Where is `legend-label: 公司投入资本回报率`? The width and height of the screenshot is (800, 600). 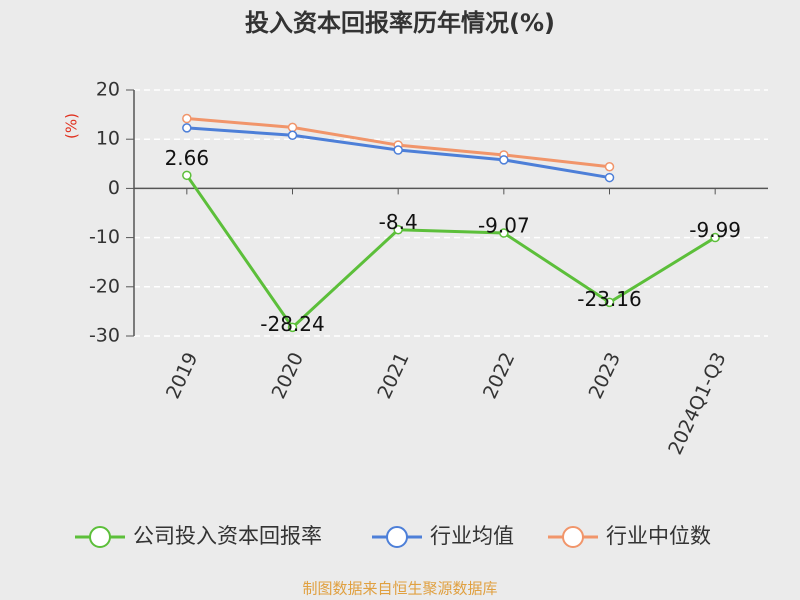 legend-label: 公司投入资本回报率 is located at coordinates (227, 536).